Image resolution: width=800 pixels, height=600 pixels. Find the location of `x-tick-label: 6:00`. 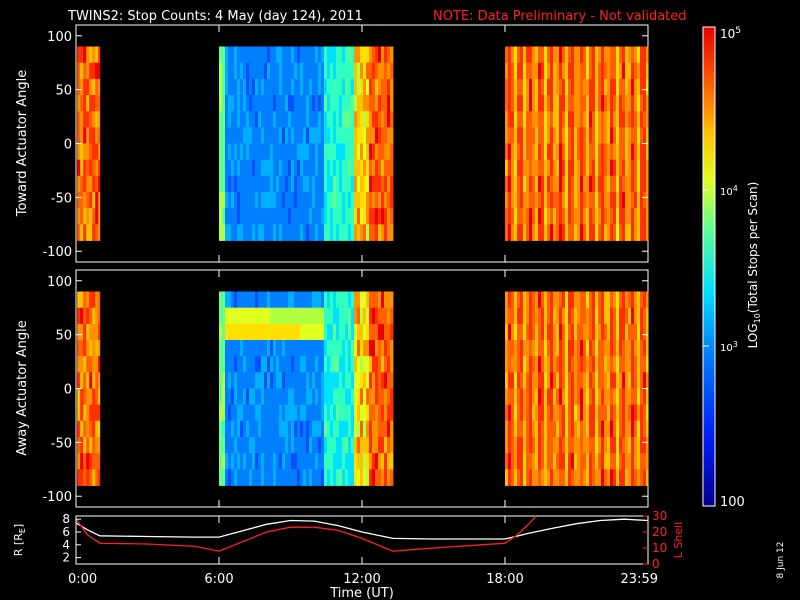

x-tick-label: 6:00 is located at coordinates (218, 579).